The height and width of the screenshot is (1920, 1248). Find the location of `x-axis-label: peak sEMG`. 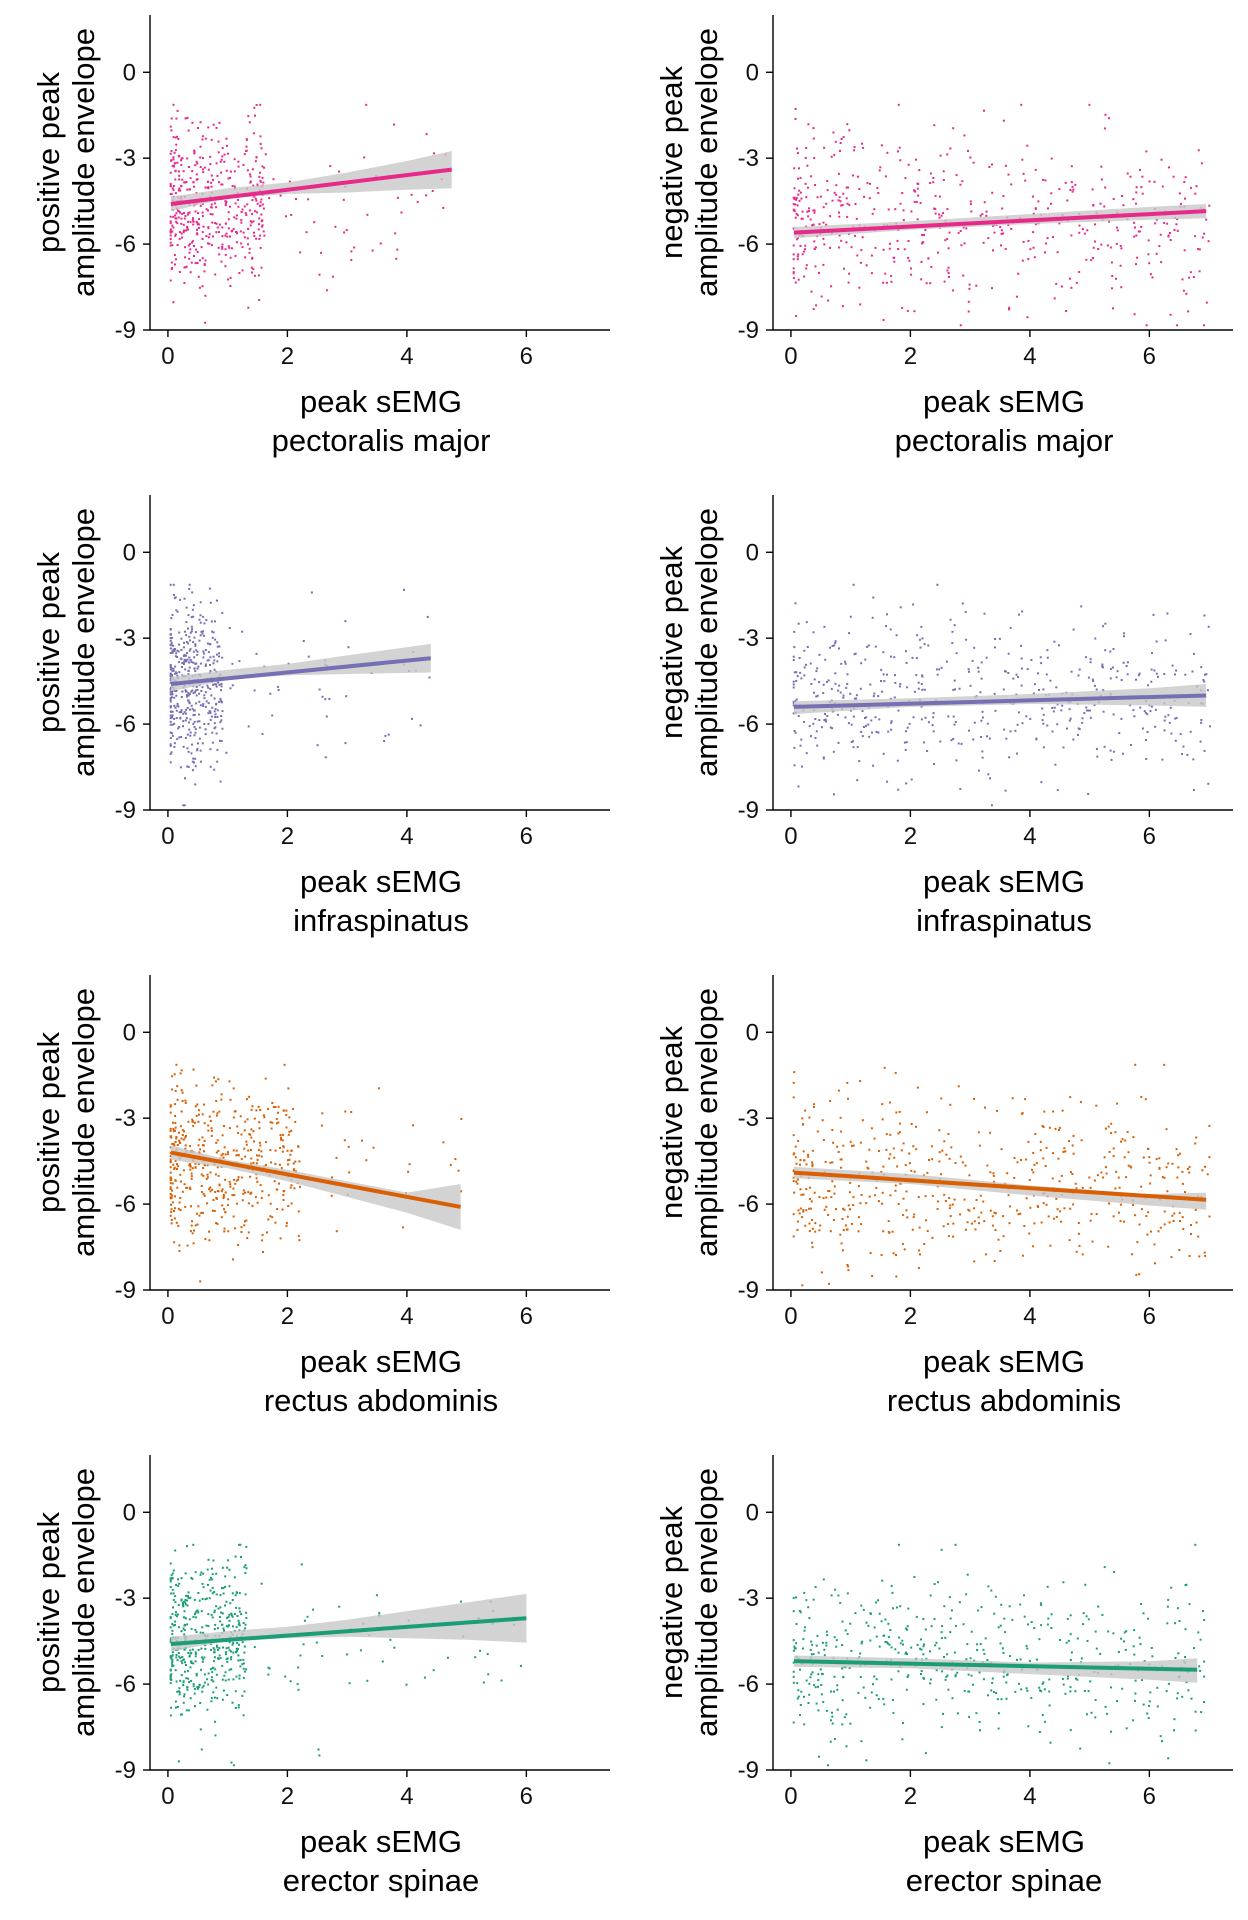

x-axis-label: peak sEMG is located at coordinates (1004, 1361).